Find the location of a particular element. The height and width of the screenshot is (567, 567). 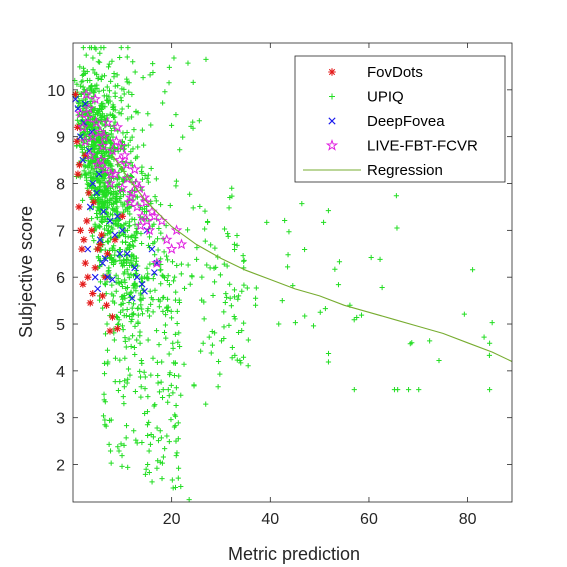

legend-label: FovDots is located at coordinates (395, 72).